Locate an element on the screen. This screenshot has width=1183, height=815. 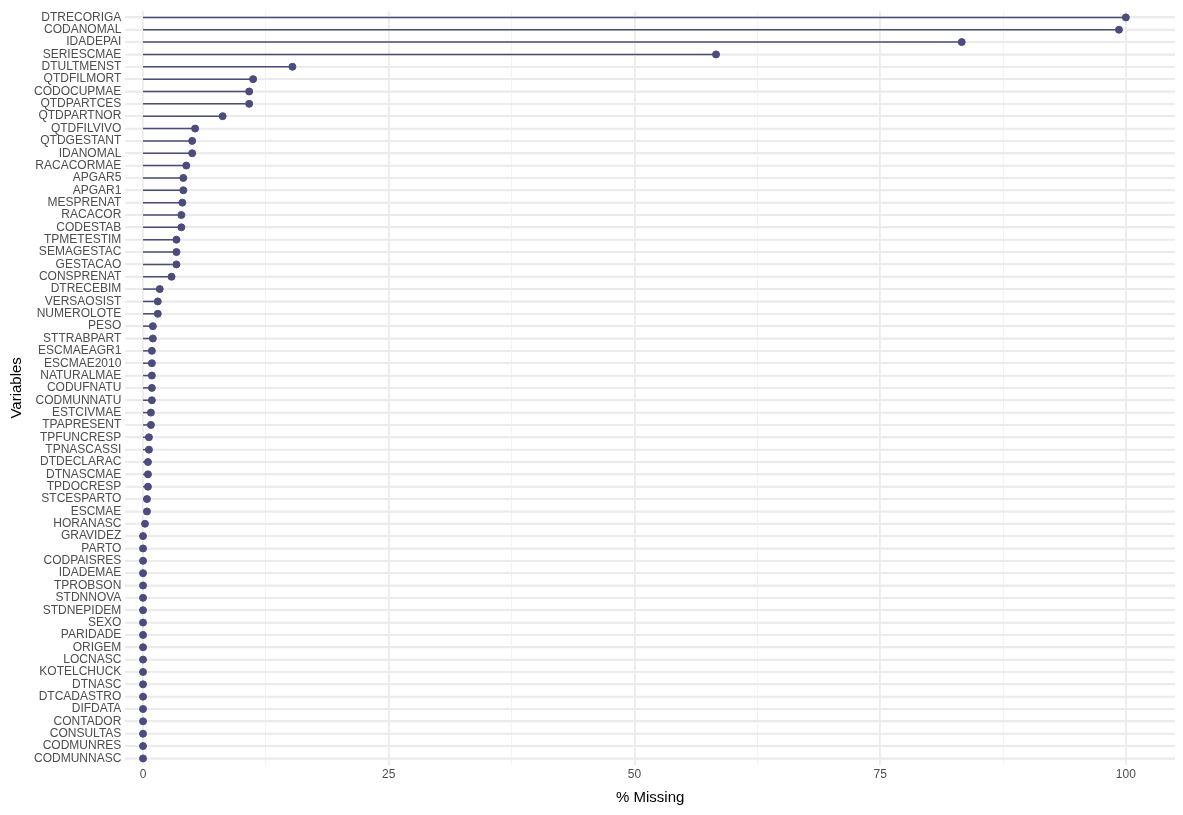
y-tick-label: QTDPARTCES is located at coordinates (81, 103).